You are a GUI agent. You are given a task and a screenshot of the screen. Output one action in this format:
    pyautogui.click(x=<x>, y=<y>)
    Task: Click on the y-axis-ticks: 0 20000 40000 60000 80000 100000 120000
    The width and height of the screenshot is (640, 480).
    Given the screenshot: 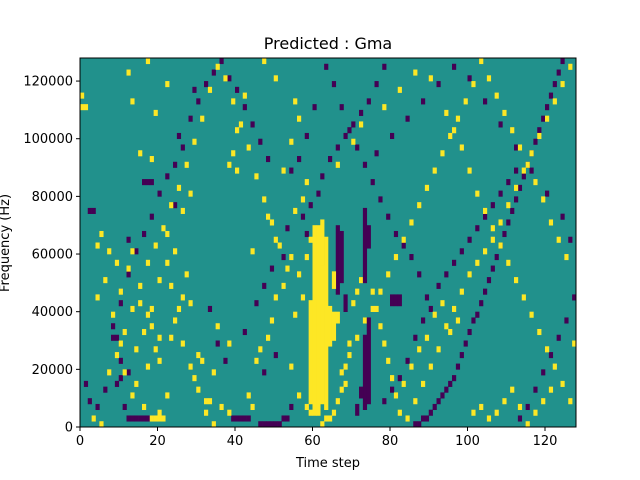 What is the action you would take?
    pyautogui.click(x=51, y=255)
    